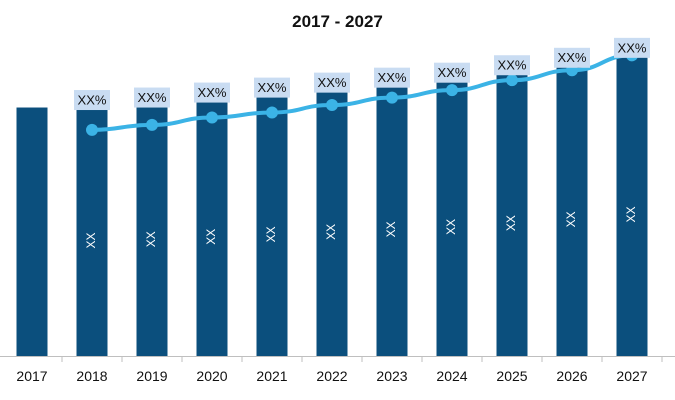 The width and height of the screenshot is (675, 400). What do you see at coordinates (31, 376) in the screenshot?
I see `x-tick-label-2017: 2017` at bounding box center [31, 376].